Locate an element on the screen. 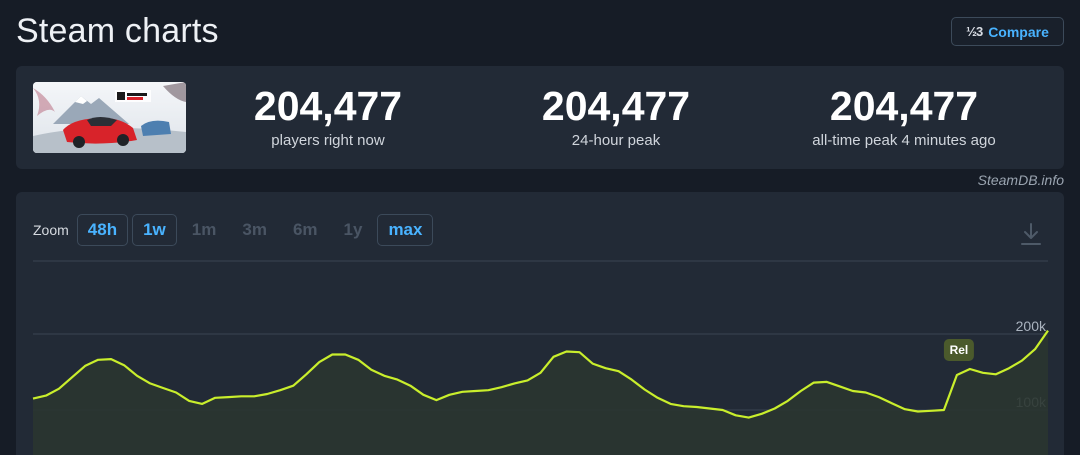  annotation-label: Rel is located at coordinates (959, 350).